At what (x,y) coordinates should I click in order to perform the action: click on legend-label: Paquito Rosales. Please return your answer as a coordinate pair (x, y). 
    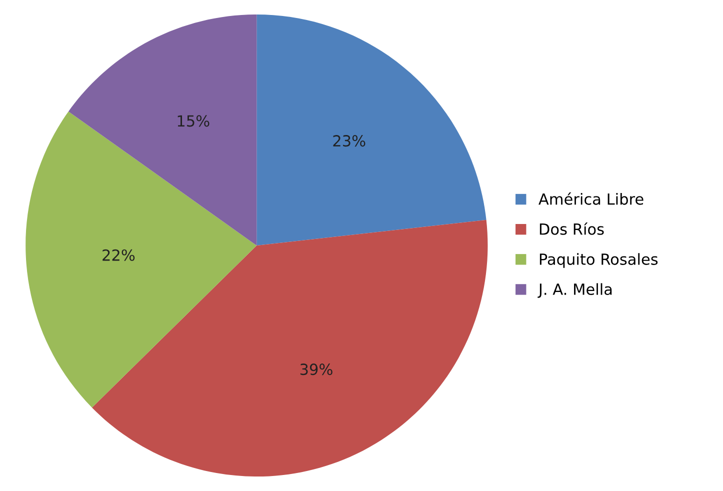
    Looking at the image, I should click on (599, 260).